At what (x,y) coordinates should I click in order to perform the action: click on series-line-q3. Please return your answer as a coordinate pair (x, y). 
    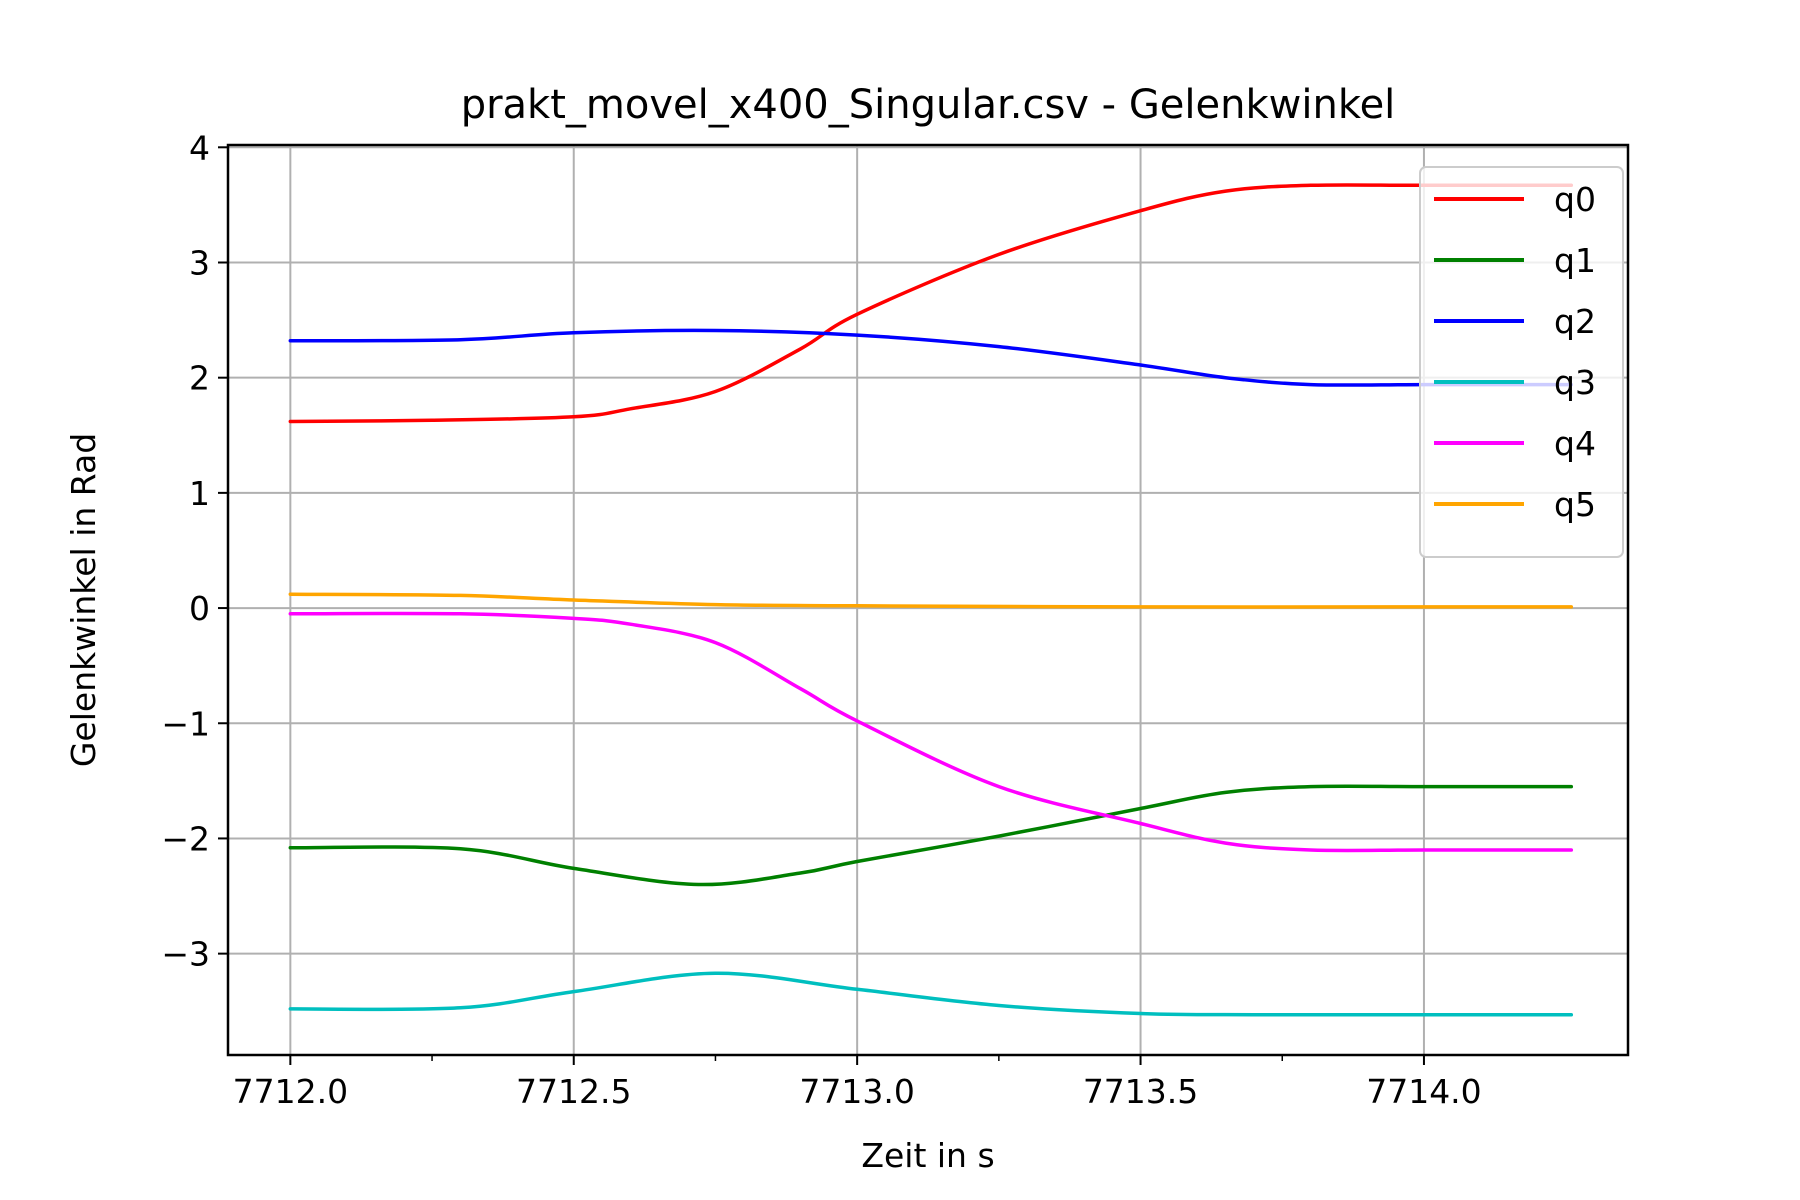
    Looking at the image, I should click on (931, 994).